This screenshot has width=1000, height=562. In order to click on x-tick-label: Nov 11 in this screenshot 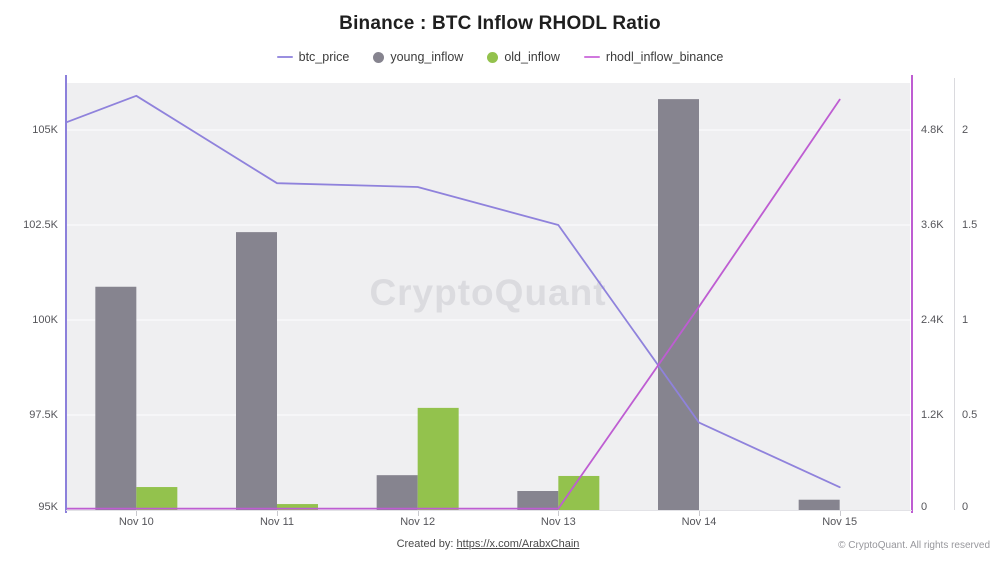, I will do `click(277, 522)`.